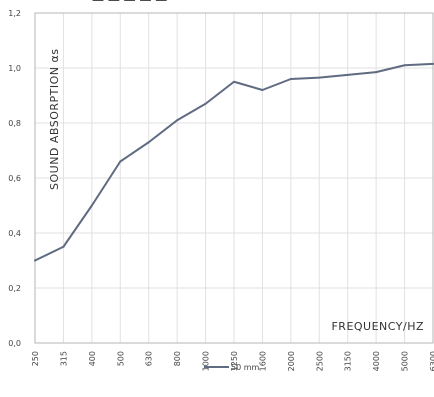  What do you see at coordinates (54, 119) in the screenshot?
I see `y-axis-label: SOUND ABSORPTION αs` at bounding box center [54, 119].